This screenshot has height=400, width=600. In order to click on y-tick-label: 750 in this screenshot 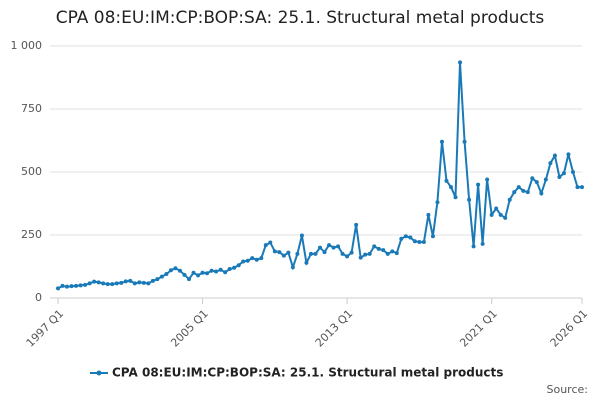, I will do `click(31, 108)`.